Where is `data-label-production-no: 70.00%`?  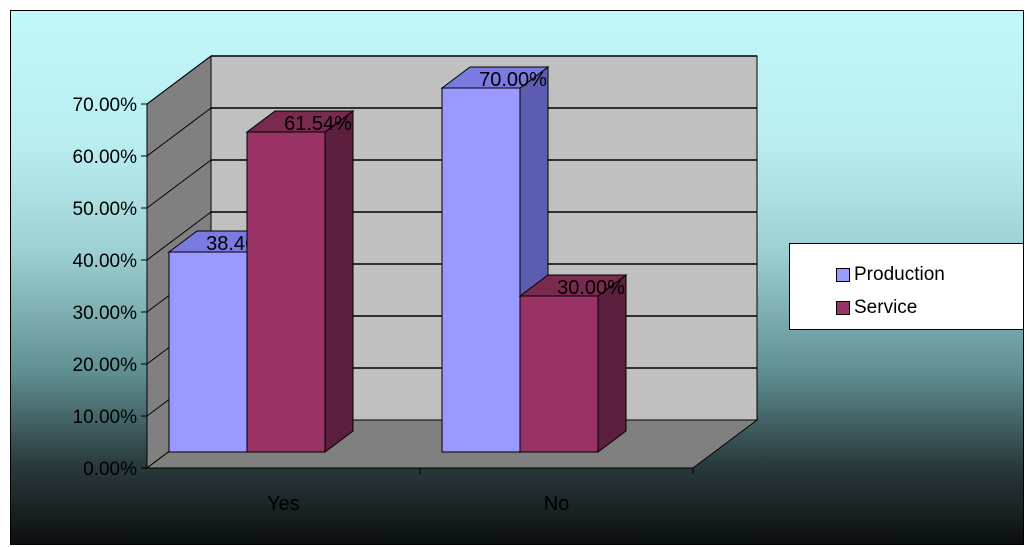 data-label-production-no: 70.00% is located at coordinates (513, 80).